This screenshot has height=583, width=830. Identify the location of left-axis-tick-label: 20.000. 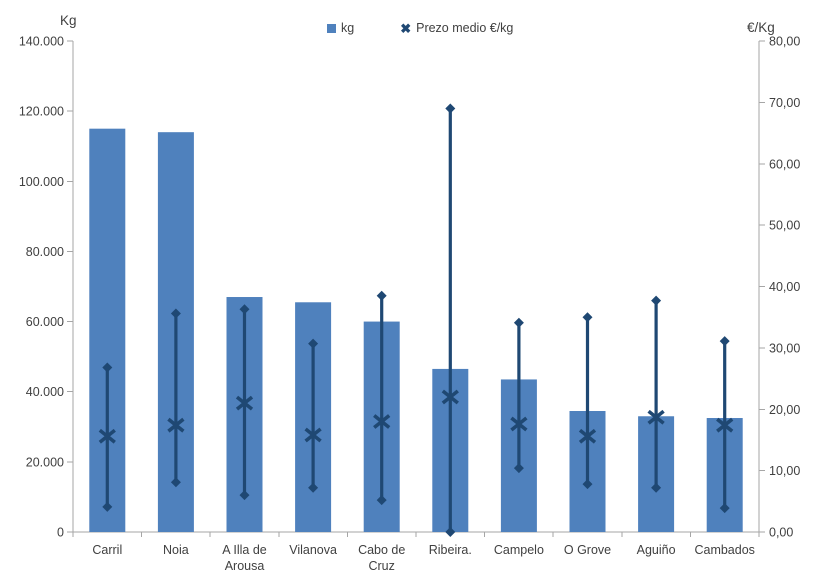
(45, 462).